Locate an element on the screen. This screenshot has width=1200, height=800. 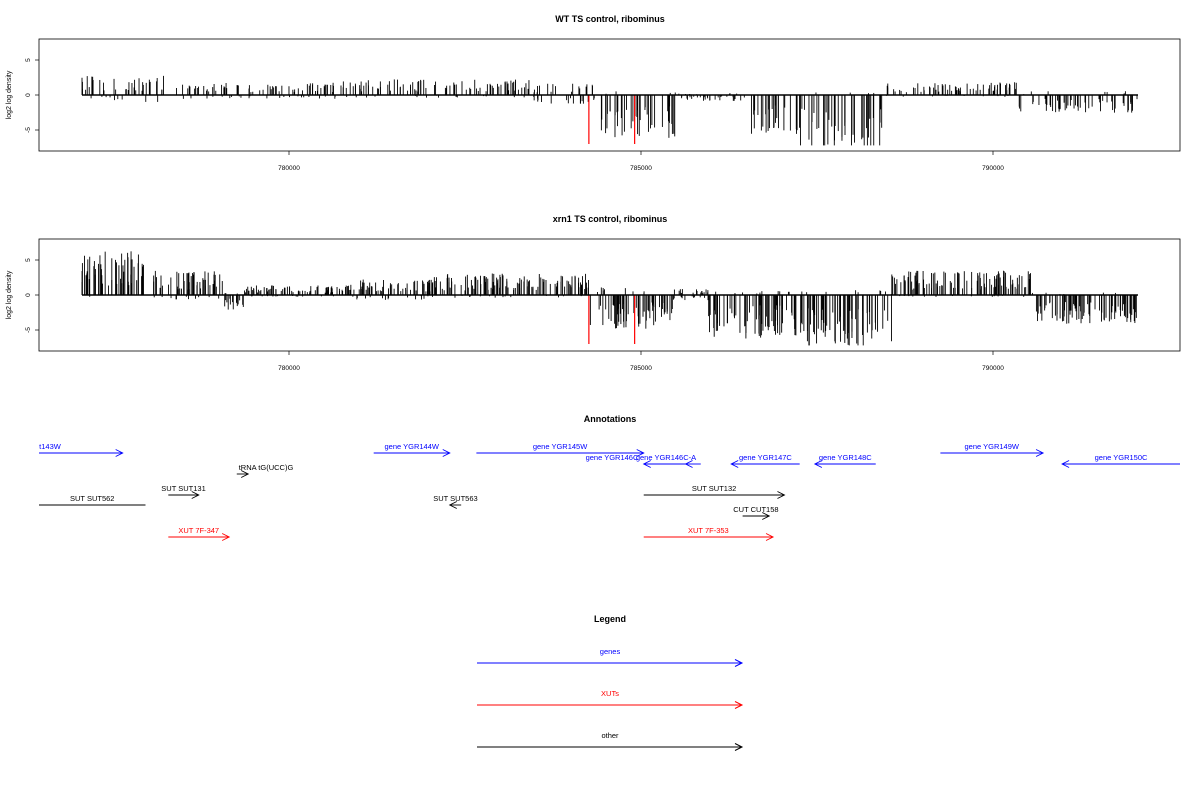
xrn1-y-tick-label: 0 is located at coordinates (28, 295).